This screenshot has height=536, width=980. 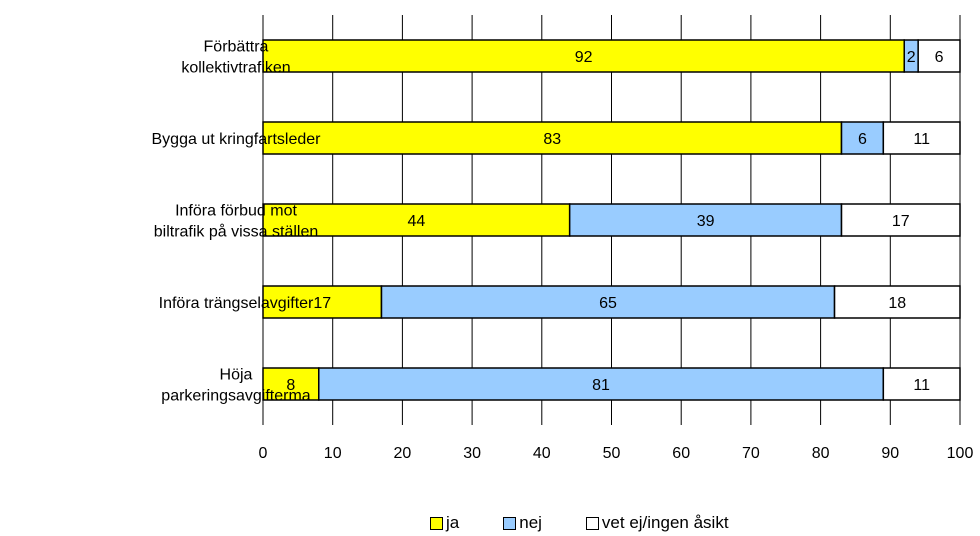 I want to click on legend-item-ja: ja, so click(x=444, y=523).